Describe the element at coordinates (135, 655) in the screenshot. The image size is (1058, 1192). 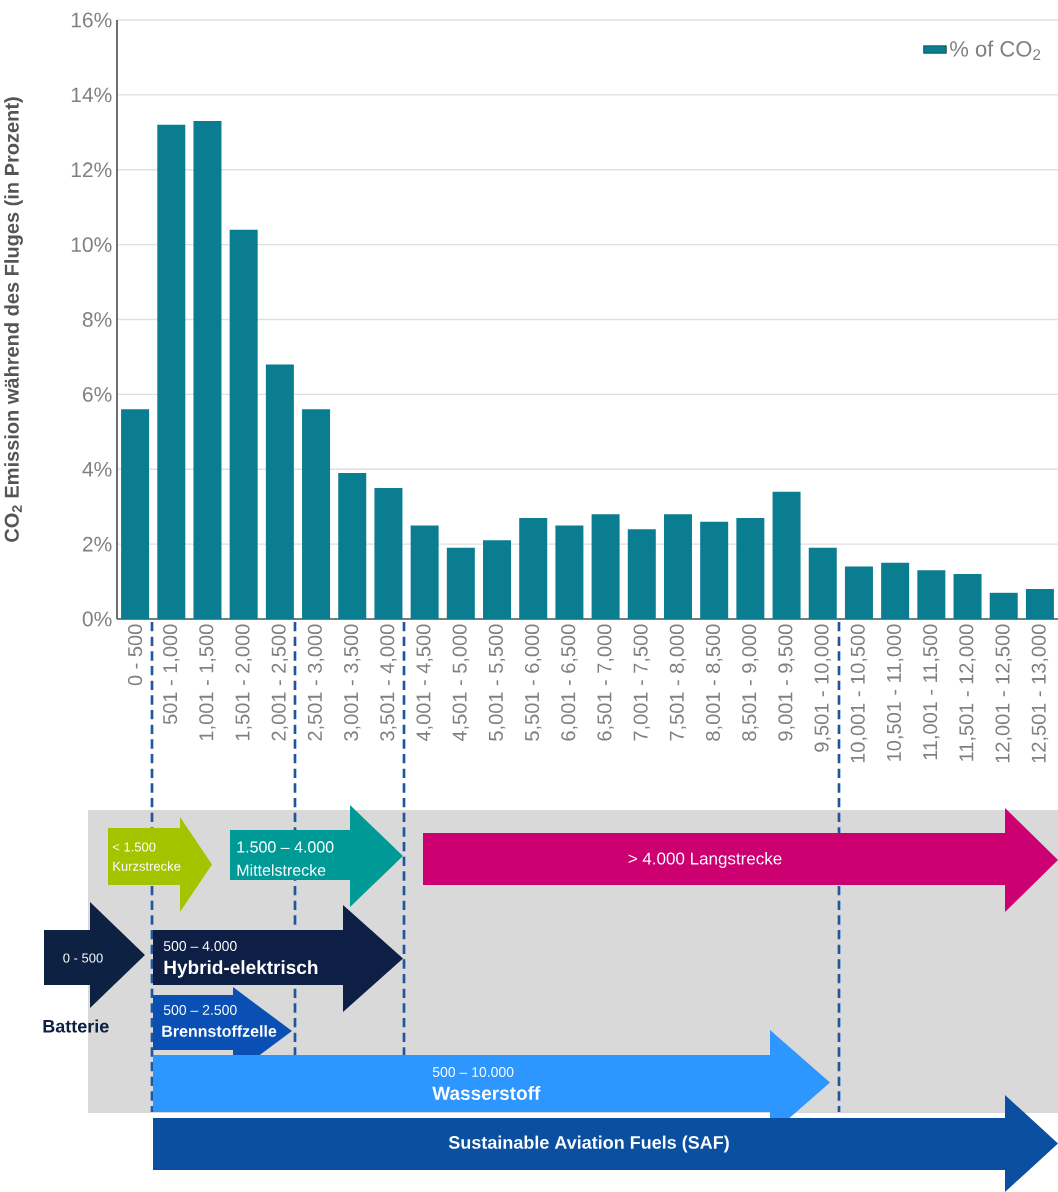
I see `x-tick-label: 0 - 500` at that location.